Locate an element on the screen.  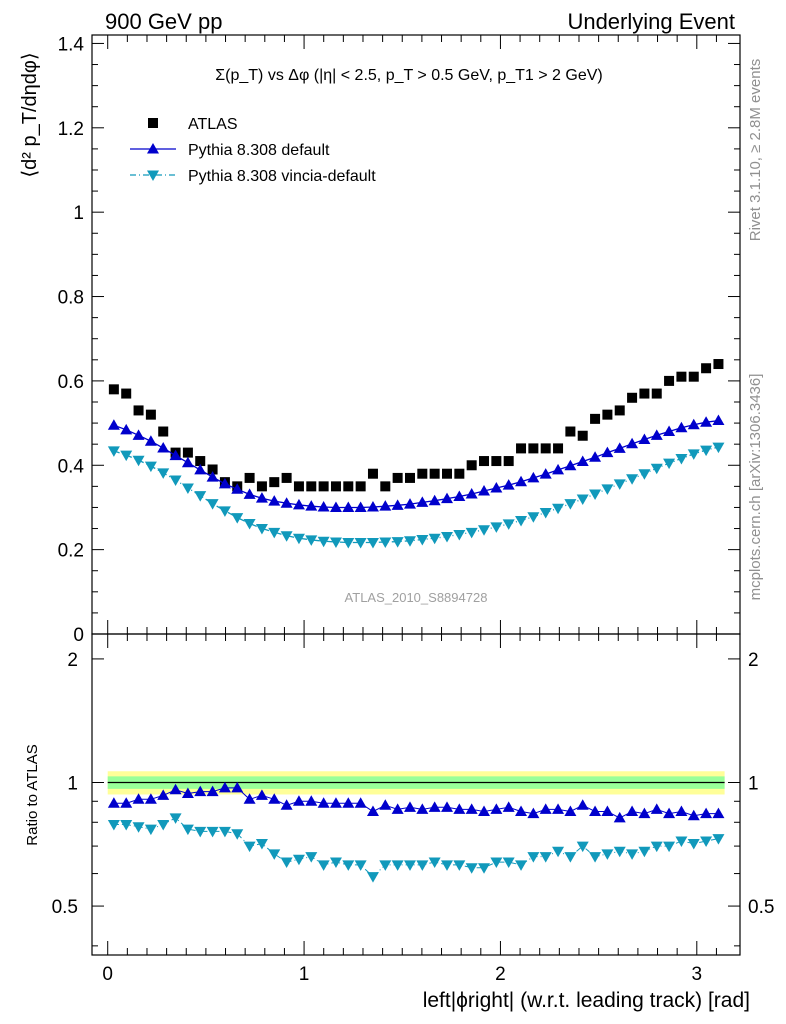
main-panel-data is located at coordinates (416, 454).